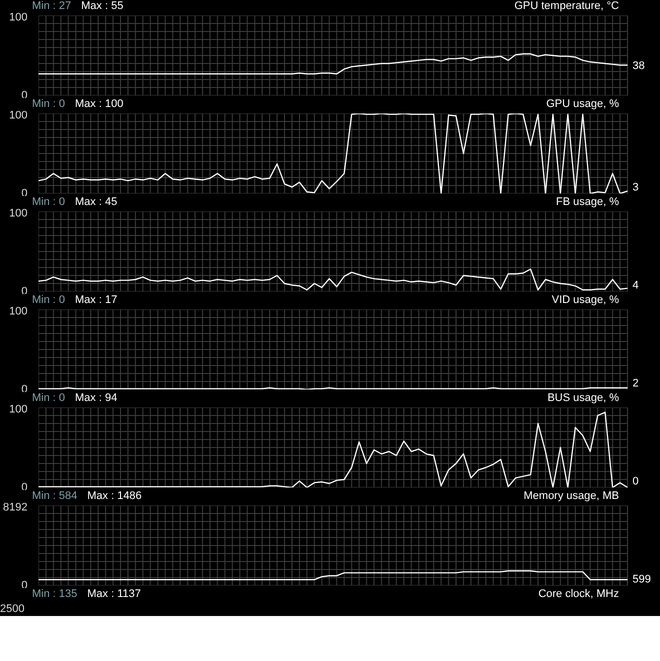  I want to click on text: Min : 135, so click(55, 594).